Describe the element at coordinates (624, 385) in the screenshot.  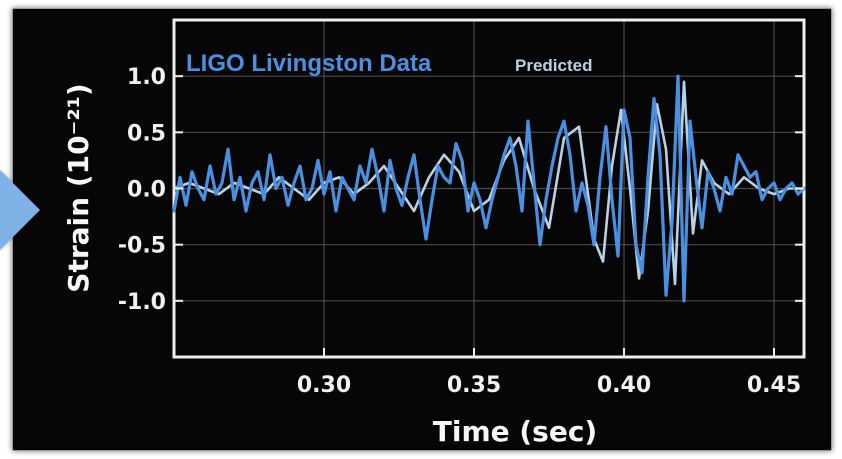
I see `x-tick-label: 0.40` at that location.